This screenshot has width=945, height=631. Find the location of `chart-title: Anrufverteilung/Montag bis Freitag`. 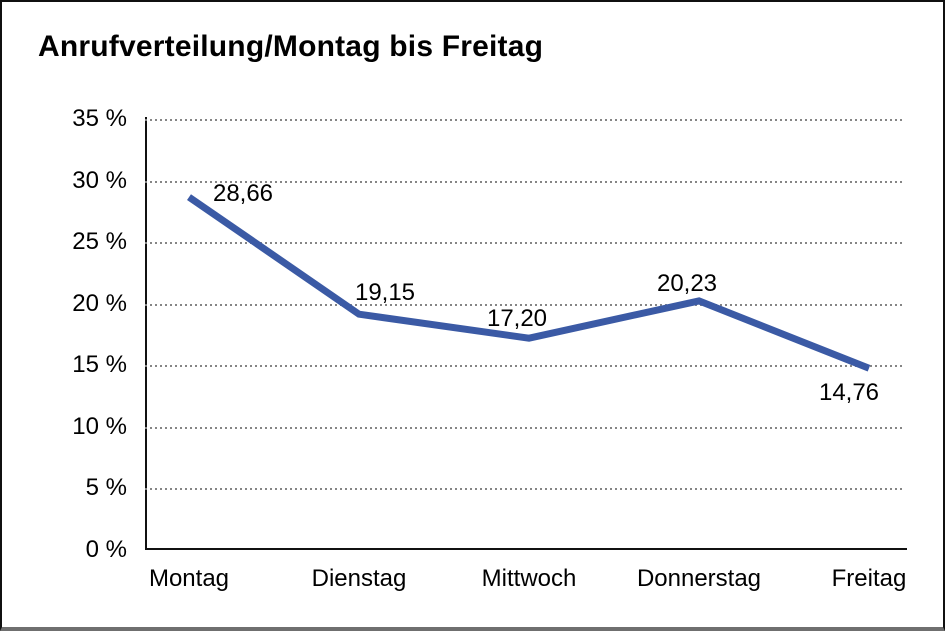

chart-title: Anrufverteilung/Montag bis Freitag is located at coordinates (291, 46).